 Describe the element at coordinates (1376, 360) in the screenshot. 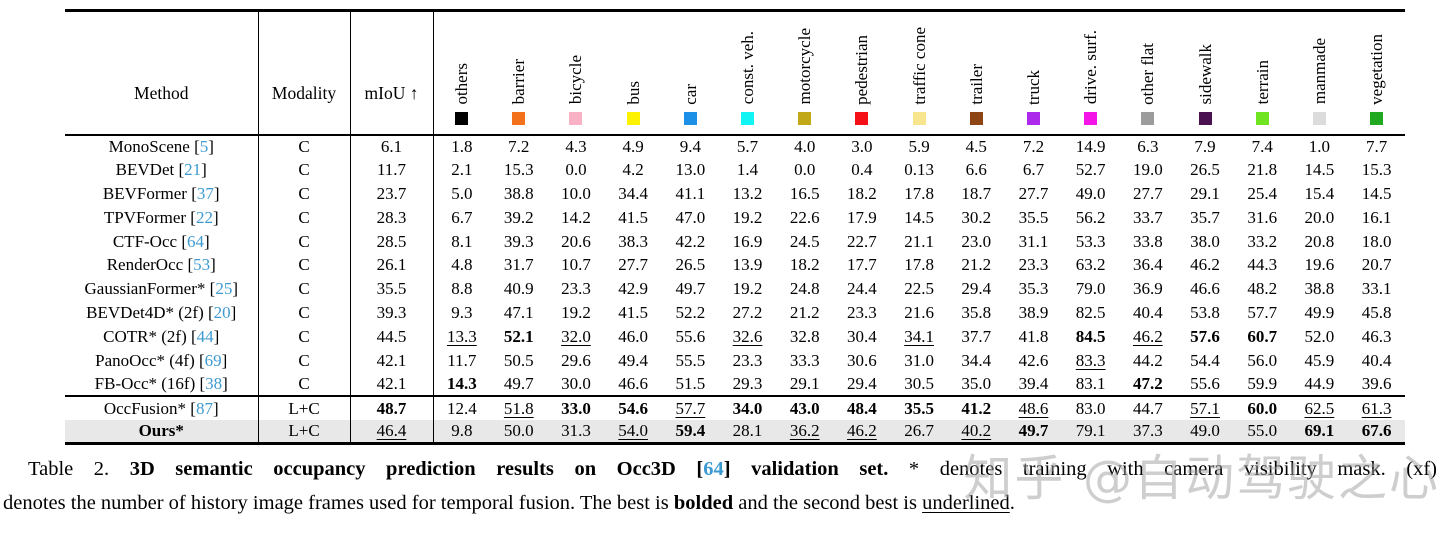

I see `score-cell: 40.4` at that location.